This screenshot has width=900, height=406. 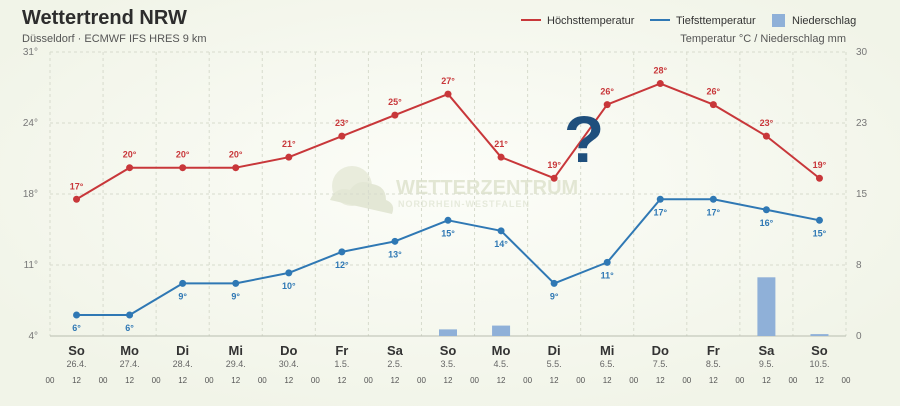 What do you see at coordinates (104, 18) in the screenshot?
I see `chart-title: Wettertrend NRW` at bounding box center [104, 18].